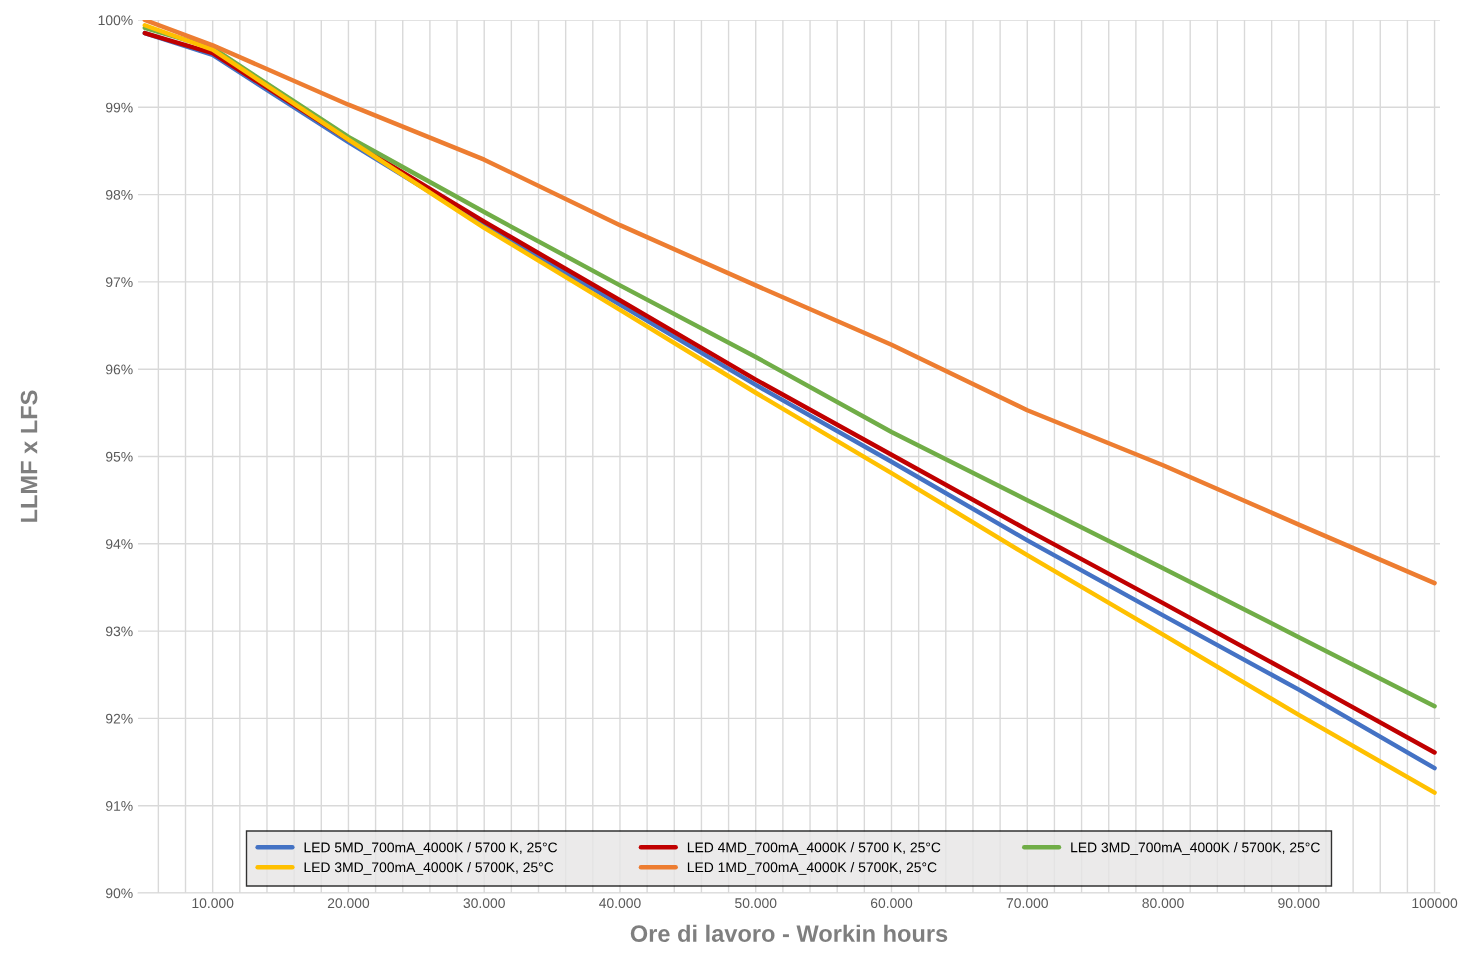 This screenshot has height=956, width=1458. What do you see at coordinates (348, 903) in the screenshot?
I see `x-tick-label: 20.000` at bounding box center [348, 903].